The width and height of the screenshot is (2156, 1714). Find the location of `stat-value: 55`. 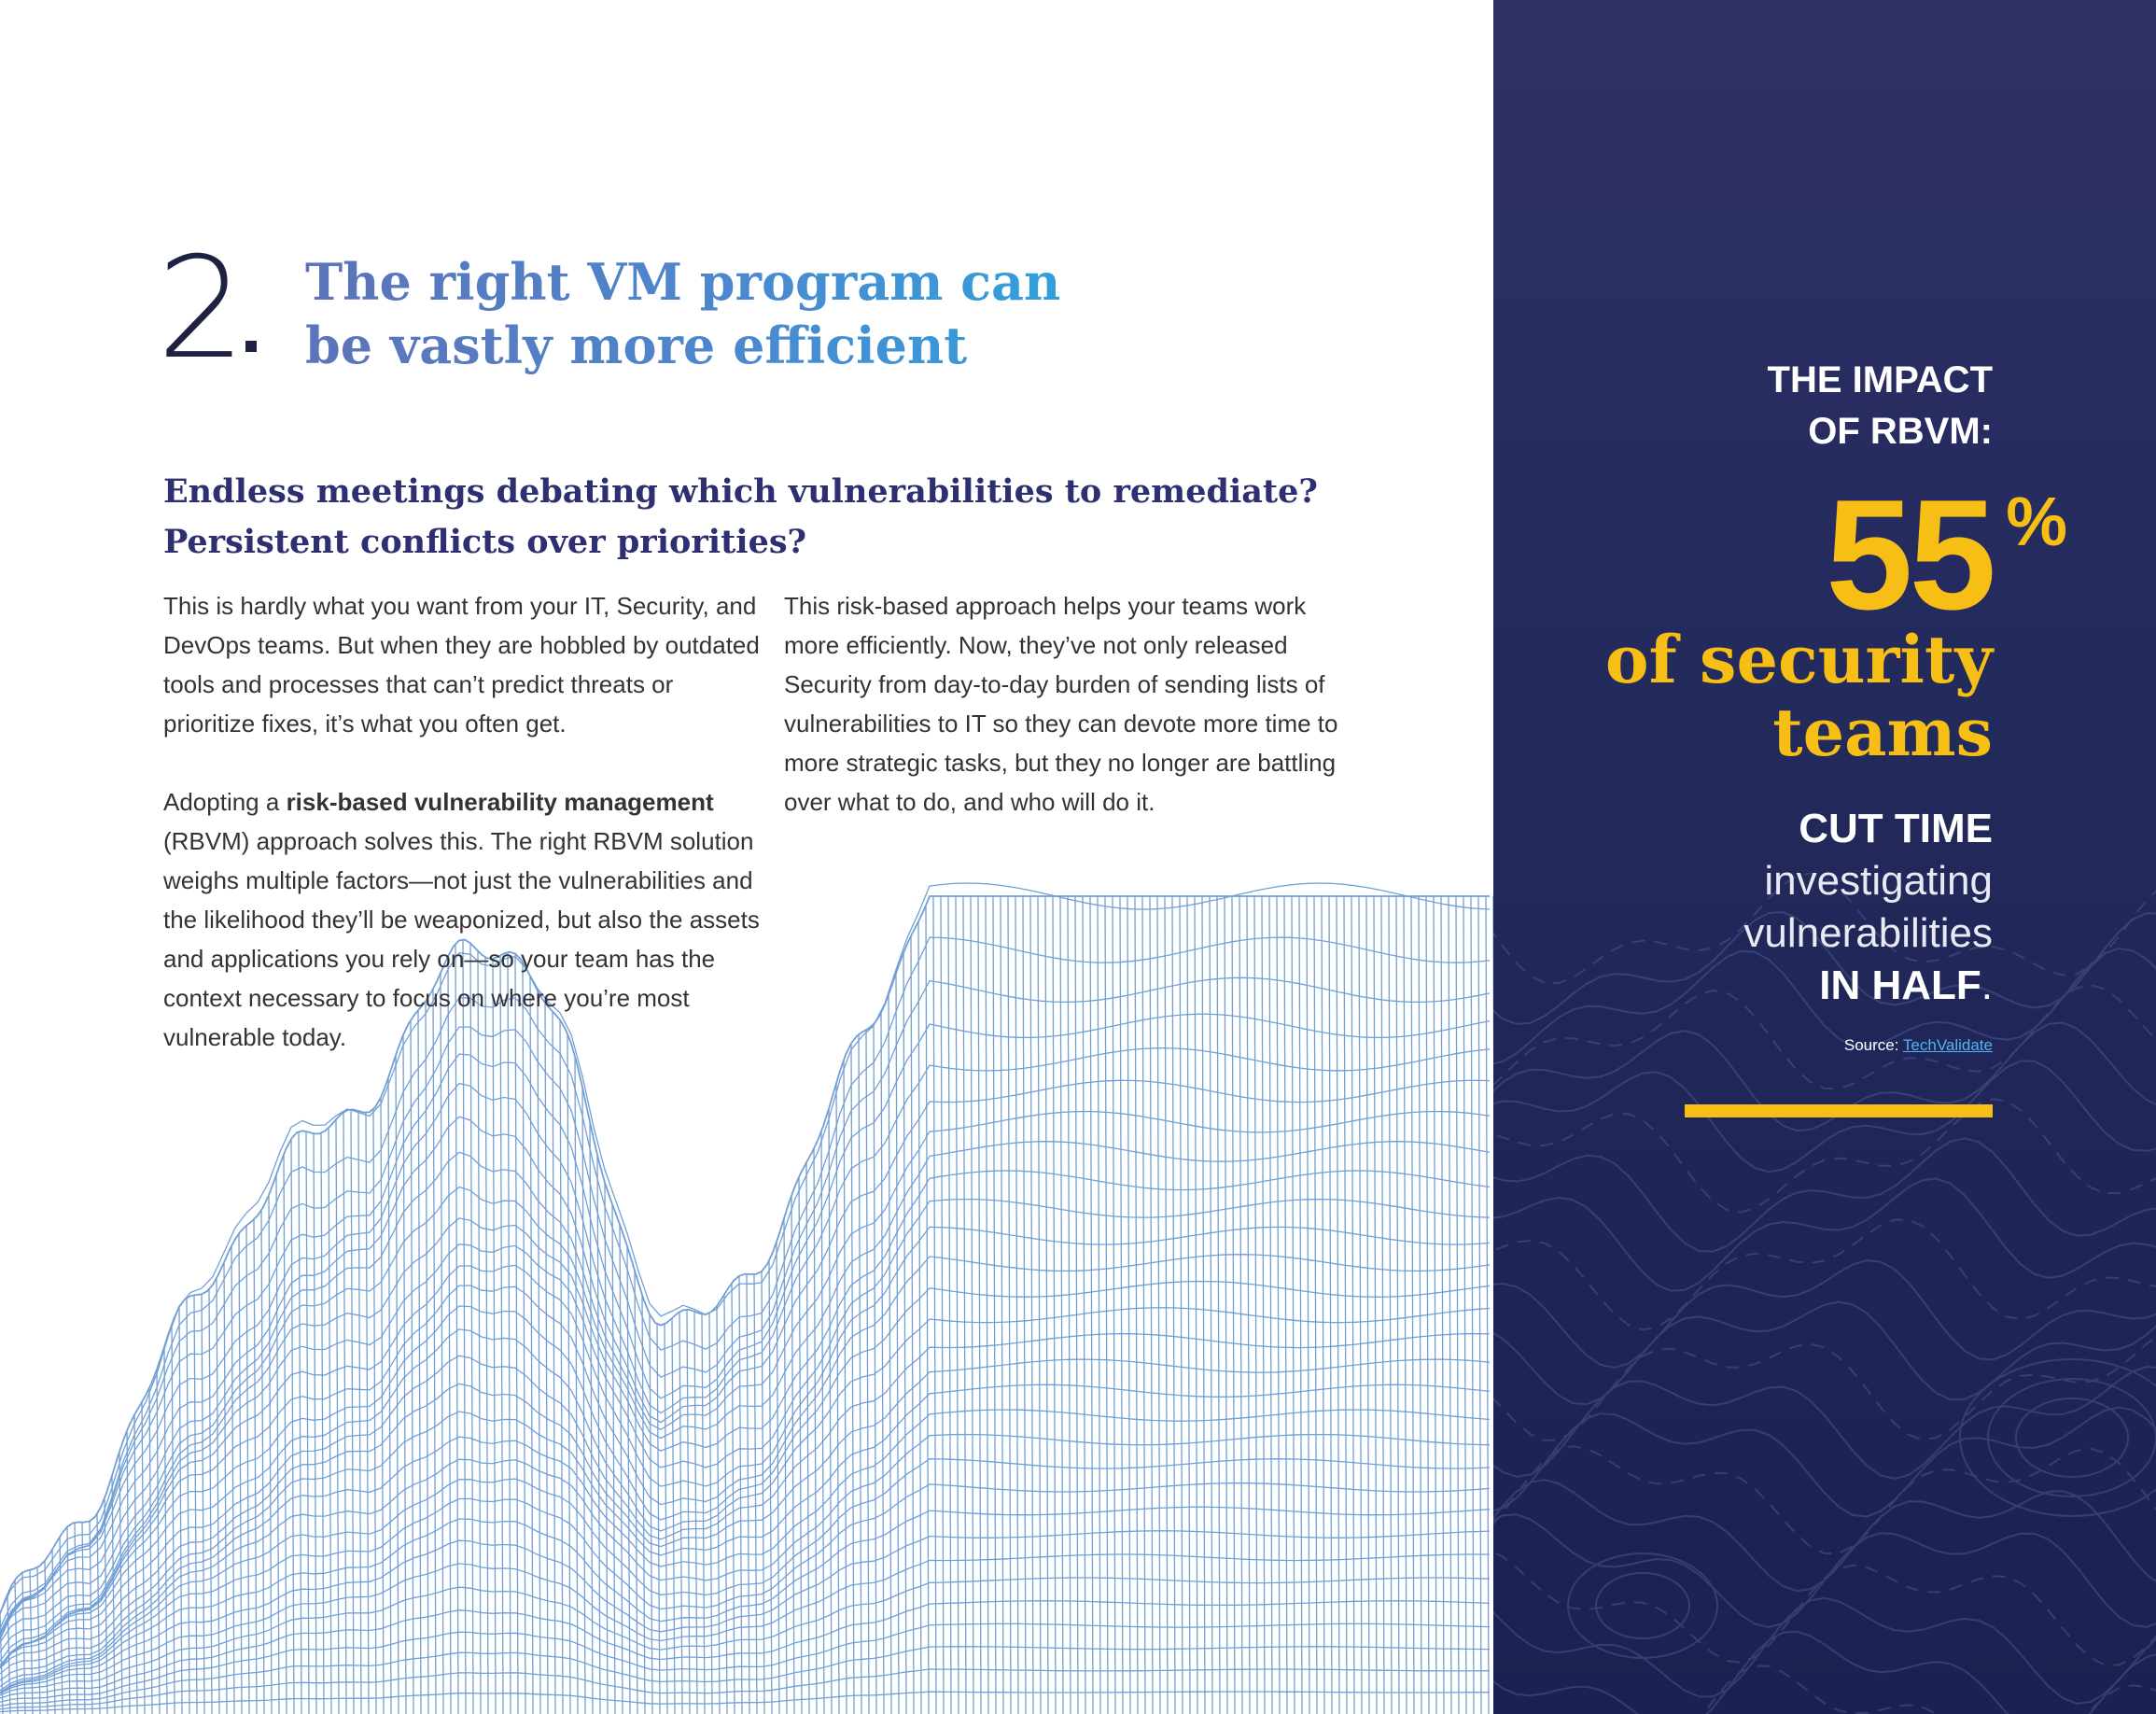

stat-value: 55 is located at coordinates (1911, 554).